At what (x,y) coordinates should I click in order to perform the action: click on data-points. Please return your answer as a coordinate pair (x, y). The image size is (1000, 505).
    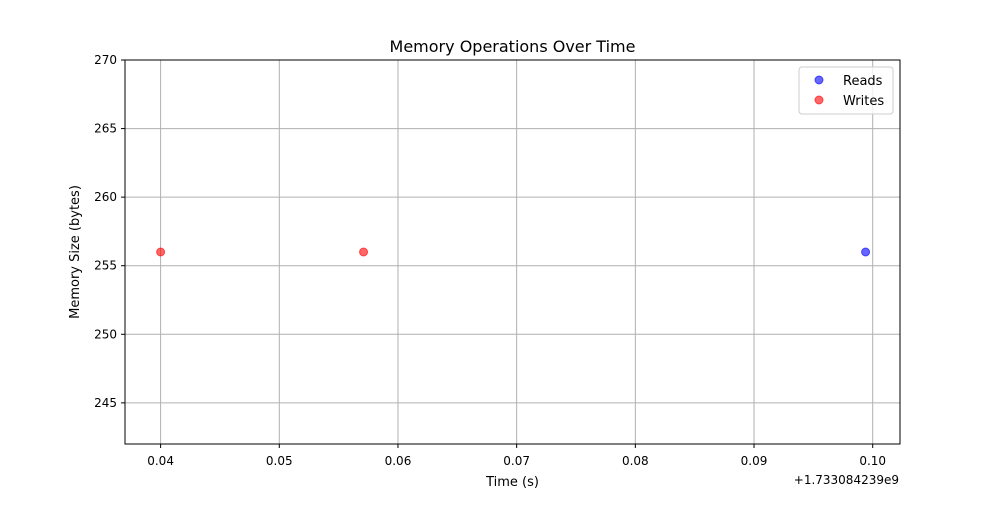
    Looking at the image, I should click on (513, 252).